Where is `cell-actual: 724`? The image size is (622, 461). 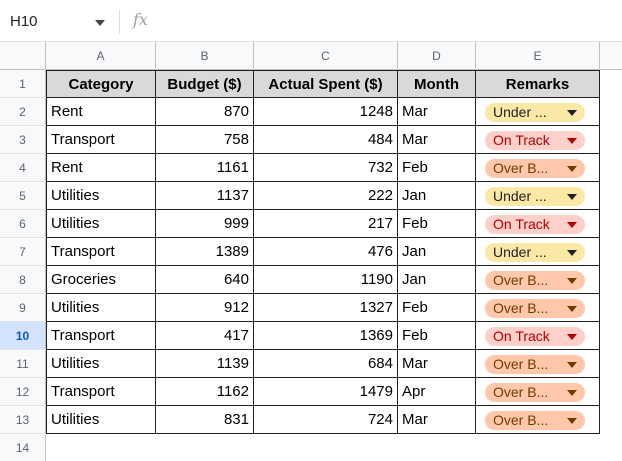
cell-actual: 724 is located at coordinates (326, 420).